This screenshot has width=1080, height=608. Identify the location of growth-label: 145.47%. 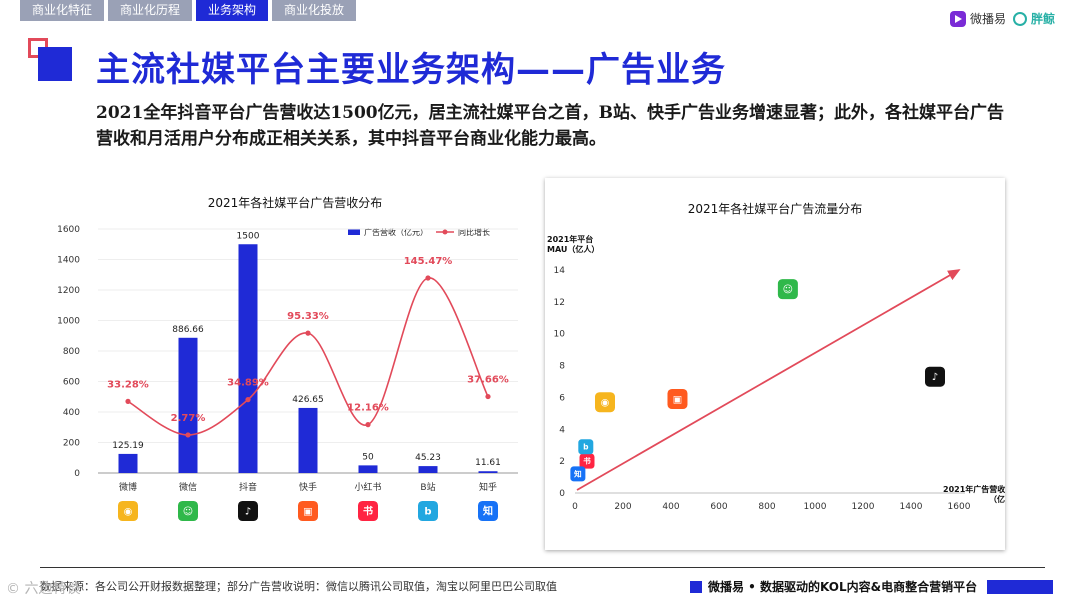
(428, 261).